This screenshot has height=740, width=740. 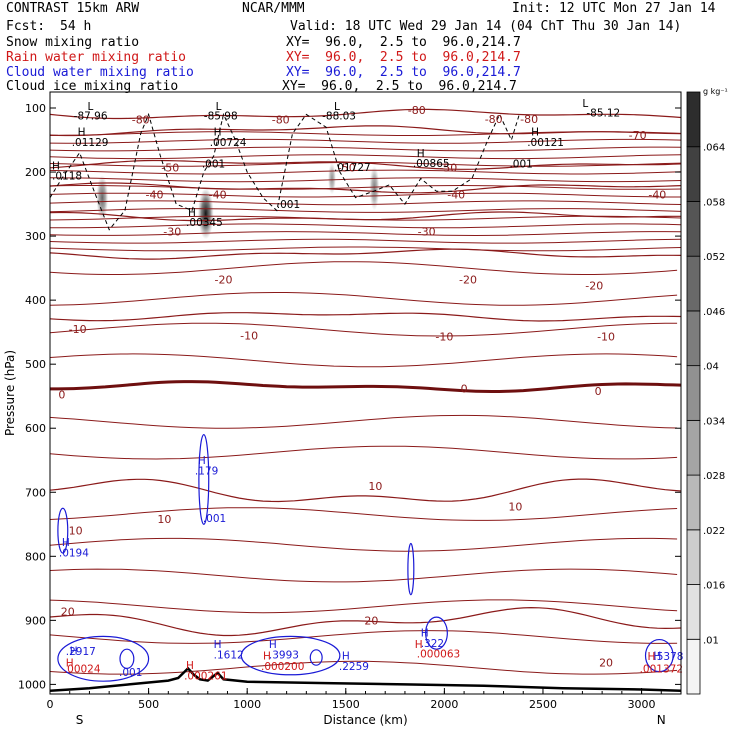 What do you see at coordinates (50, 704) in the screenshot?
I see `x-tick-label: 0` at bounding box center [50, 704].